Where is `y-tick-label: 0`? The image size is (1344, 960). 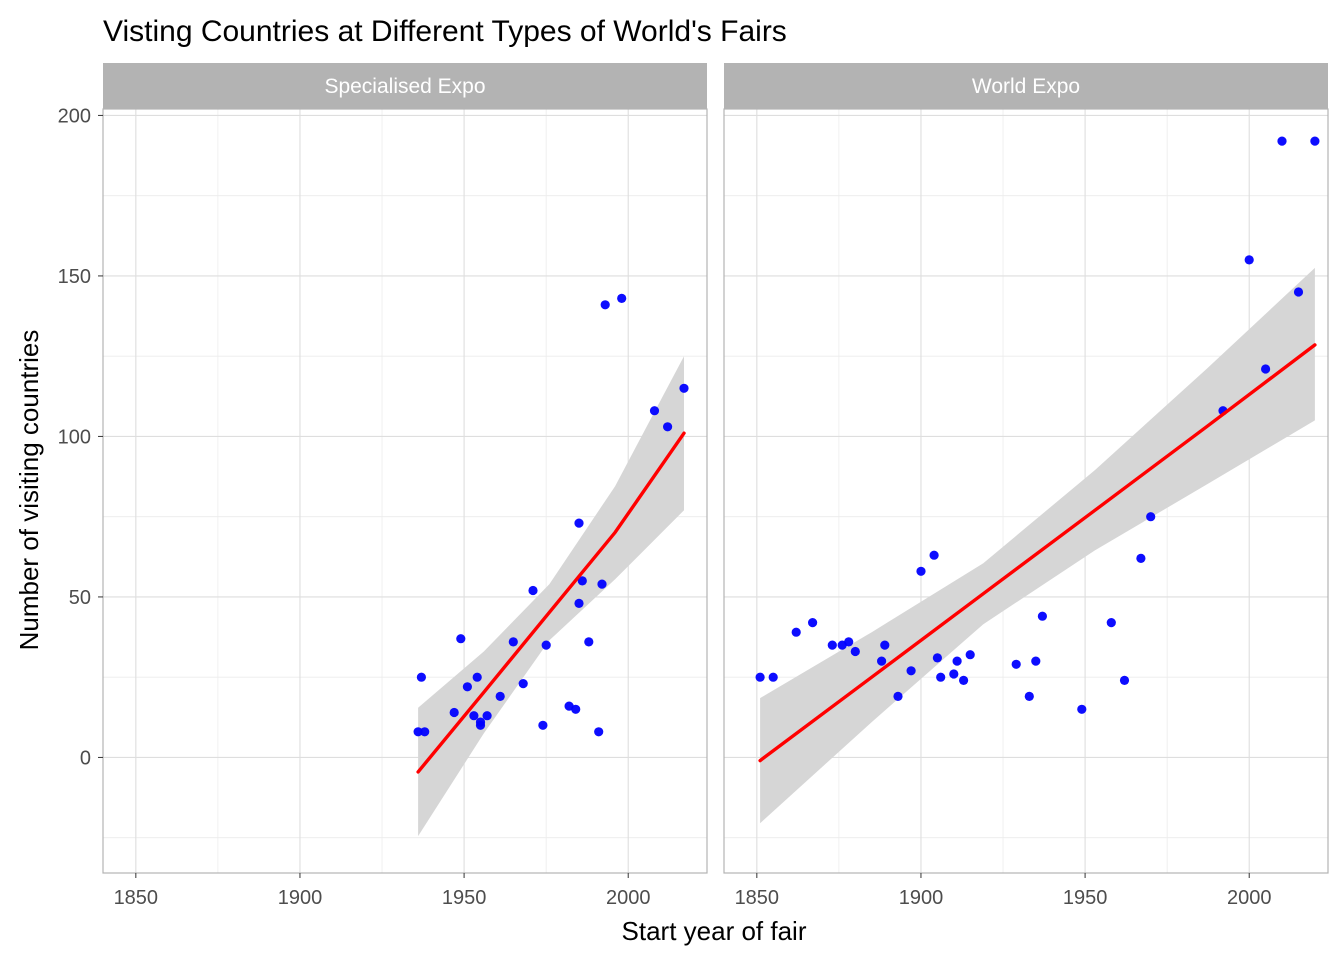 y-tick-label: 0 is located at coordinates (85, 758).